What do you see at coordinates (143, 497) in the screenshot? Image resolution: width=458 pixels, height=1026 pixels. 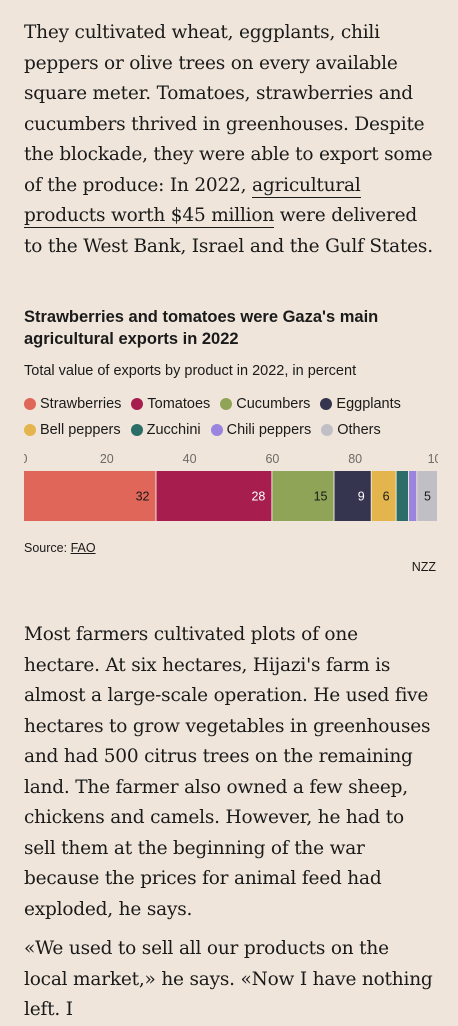 I see `bar-value-label: 32` at bounding box center [143, 497].